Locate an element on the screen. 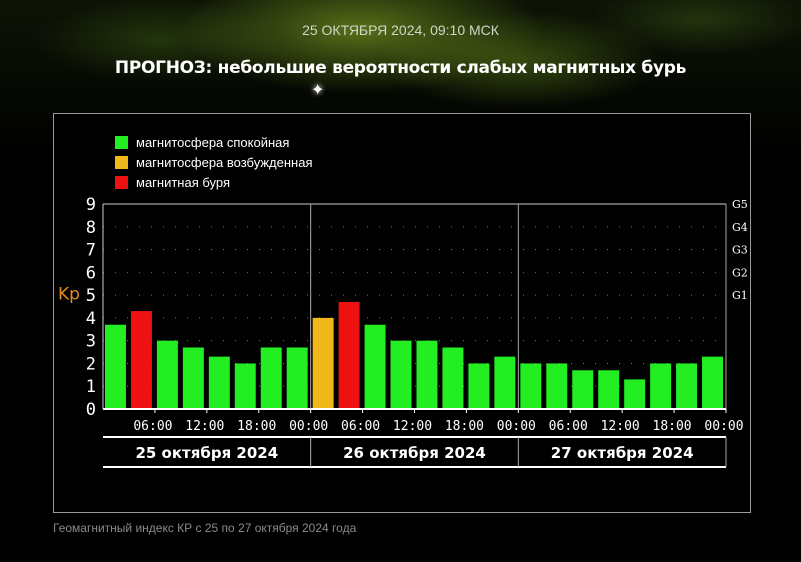 The image size is (801, 562). legend-swatch-excited is located at coordinates (121, 162).